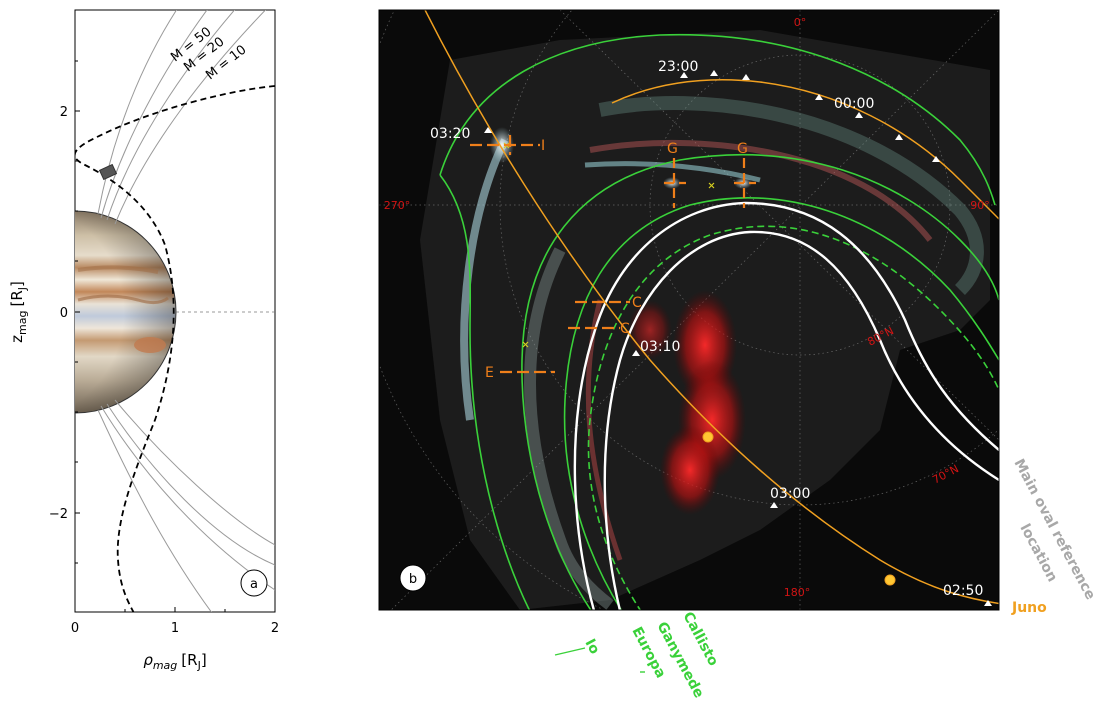 This screenshot has height=702, width=1105. I want to click on moon-label-io: Io, so click(591, 646).